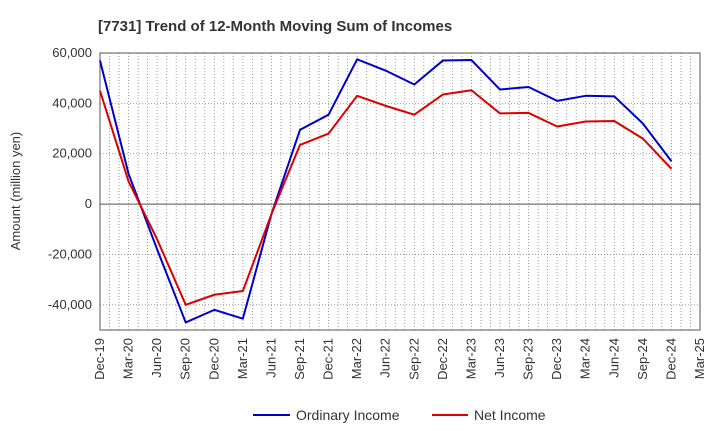  What do you see at coordinates (99, 359) in the screenshot?
I see `x-tick-label: Dec-19` at bounding box center [99, 359].